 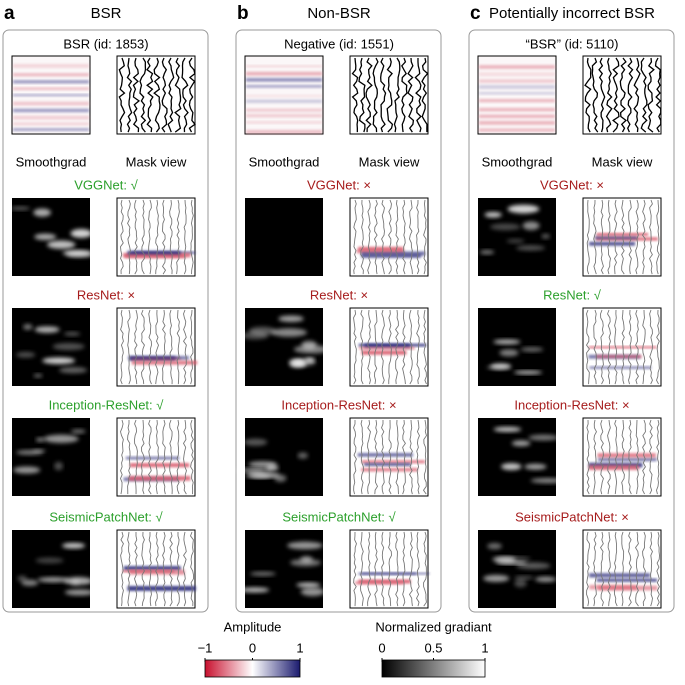 What do you see at coordinates (105, 43) in the screenshot?
I see `example-label: BSR (id: 1853)` at bounding box center [105, 43].